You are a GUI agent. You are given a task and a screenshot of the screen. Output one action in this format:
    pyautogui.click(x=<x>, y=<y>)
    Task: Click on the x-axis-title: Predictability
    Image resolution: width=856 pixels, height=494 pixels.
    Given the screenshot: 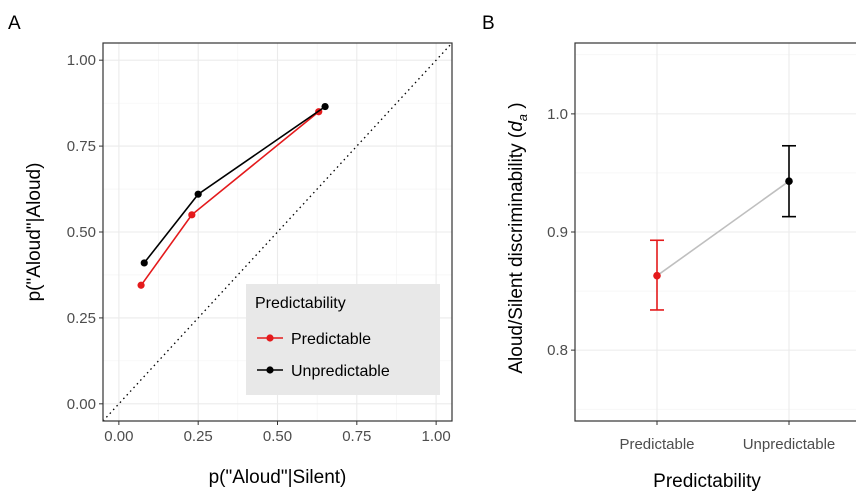 What is the action you would take?
    pyautogui.click(x=707, y=481)
    